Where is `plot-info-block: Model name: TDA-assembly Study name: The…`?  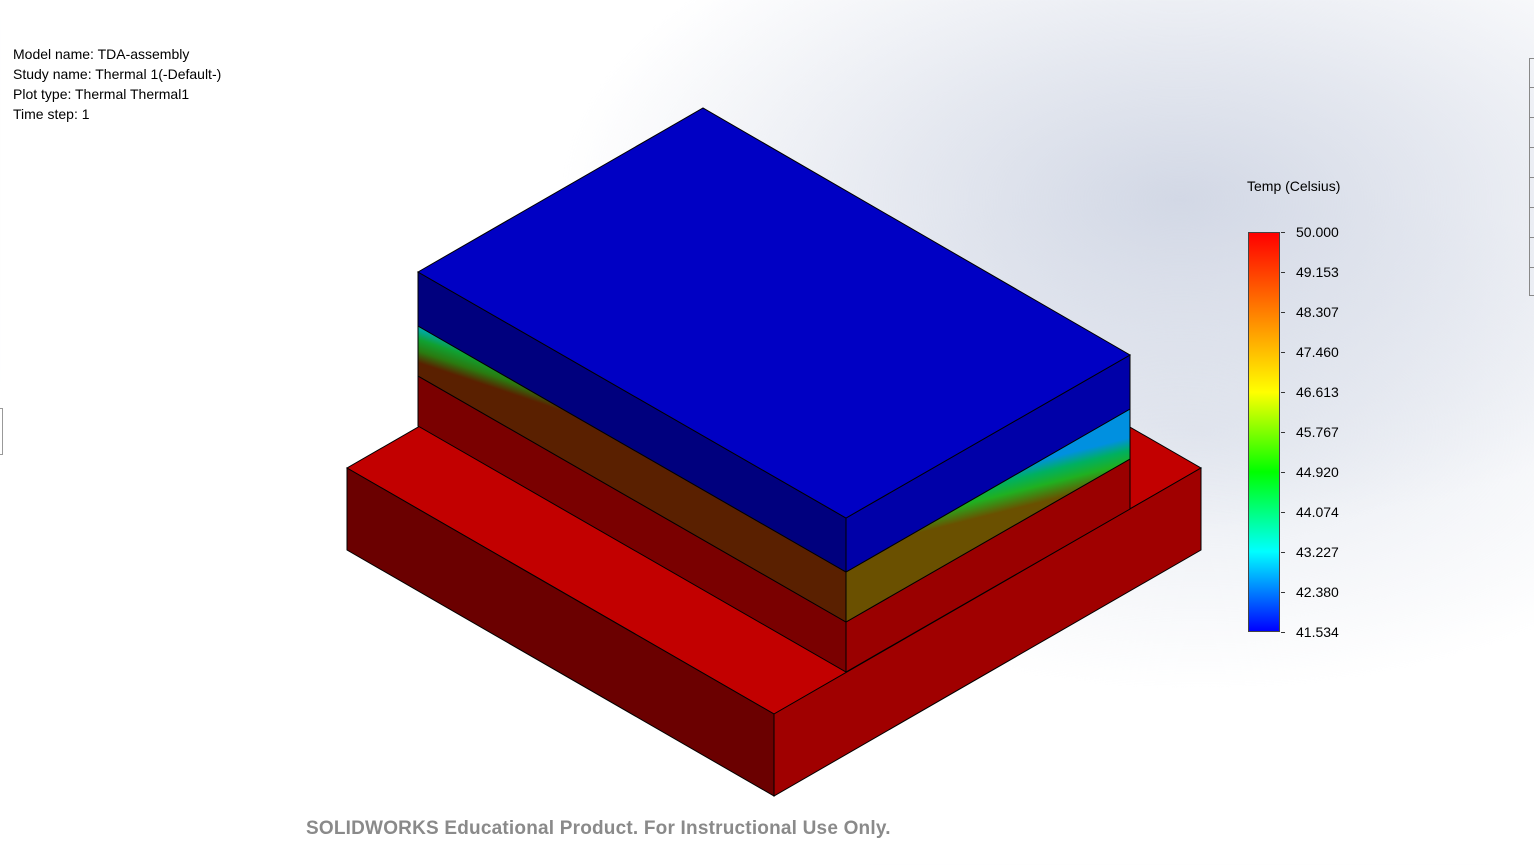 plot-info-block: Model name: TDA-assembly Study name: The… is located at coordinates (117, 84).